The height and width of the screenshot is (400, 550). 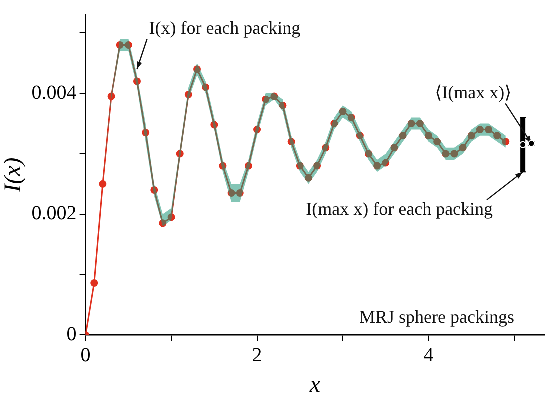 What do you see at coordinates (400, 208) in the screenshot?
I see `annotation: I(max x) for each packing` at bounding box center [400, 208].